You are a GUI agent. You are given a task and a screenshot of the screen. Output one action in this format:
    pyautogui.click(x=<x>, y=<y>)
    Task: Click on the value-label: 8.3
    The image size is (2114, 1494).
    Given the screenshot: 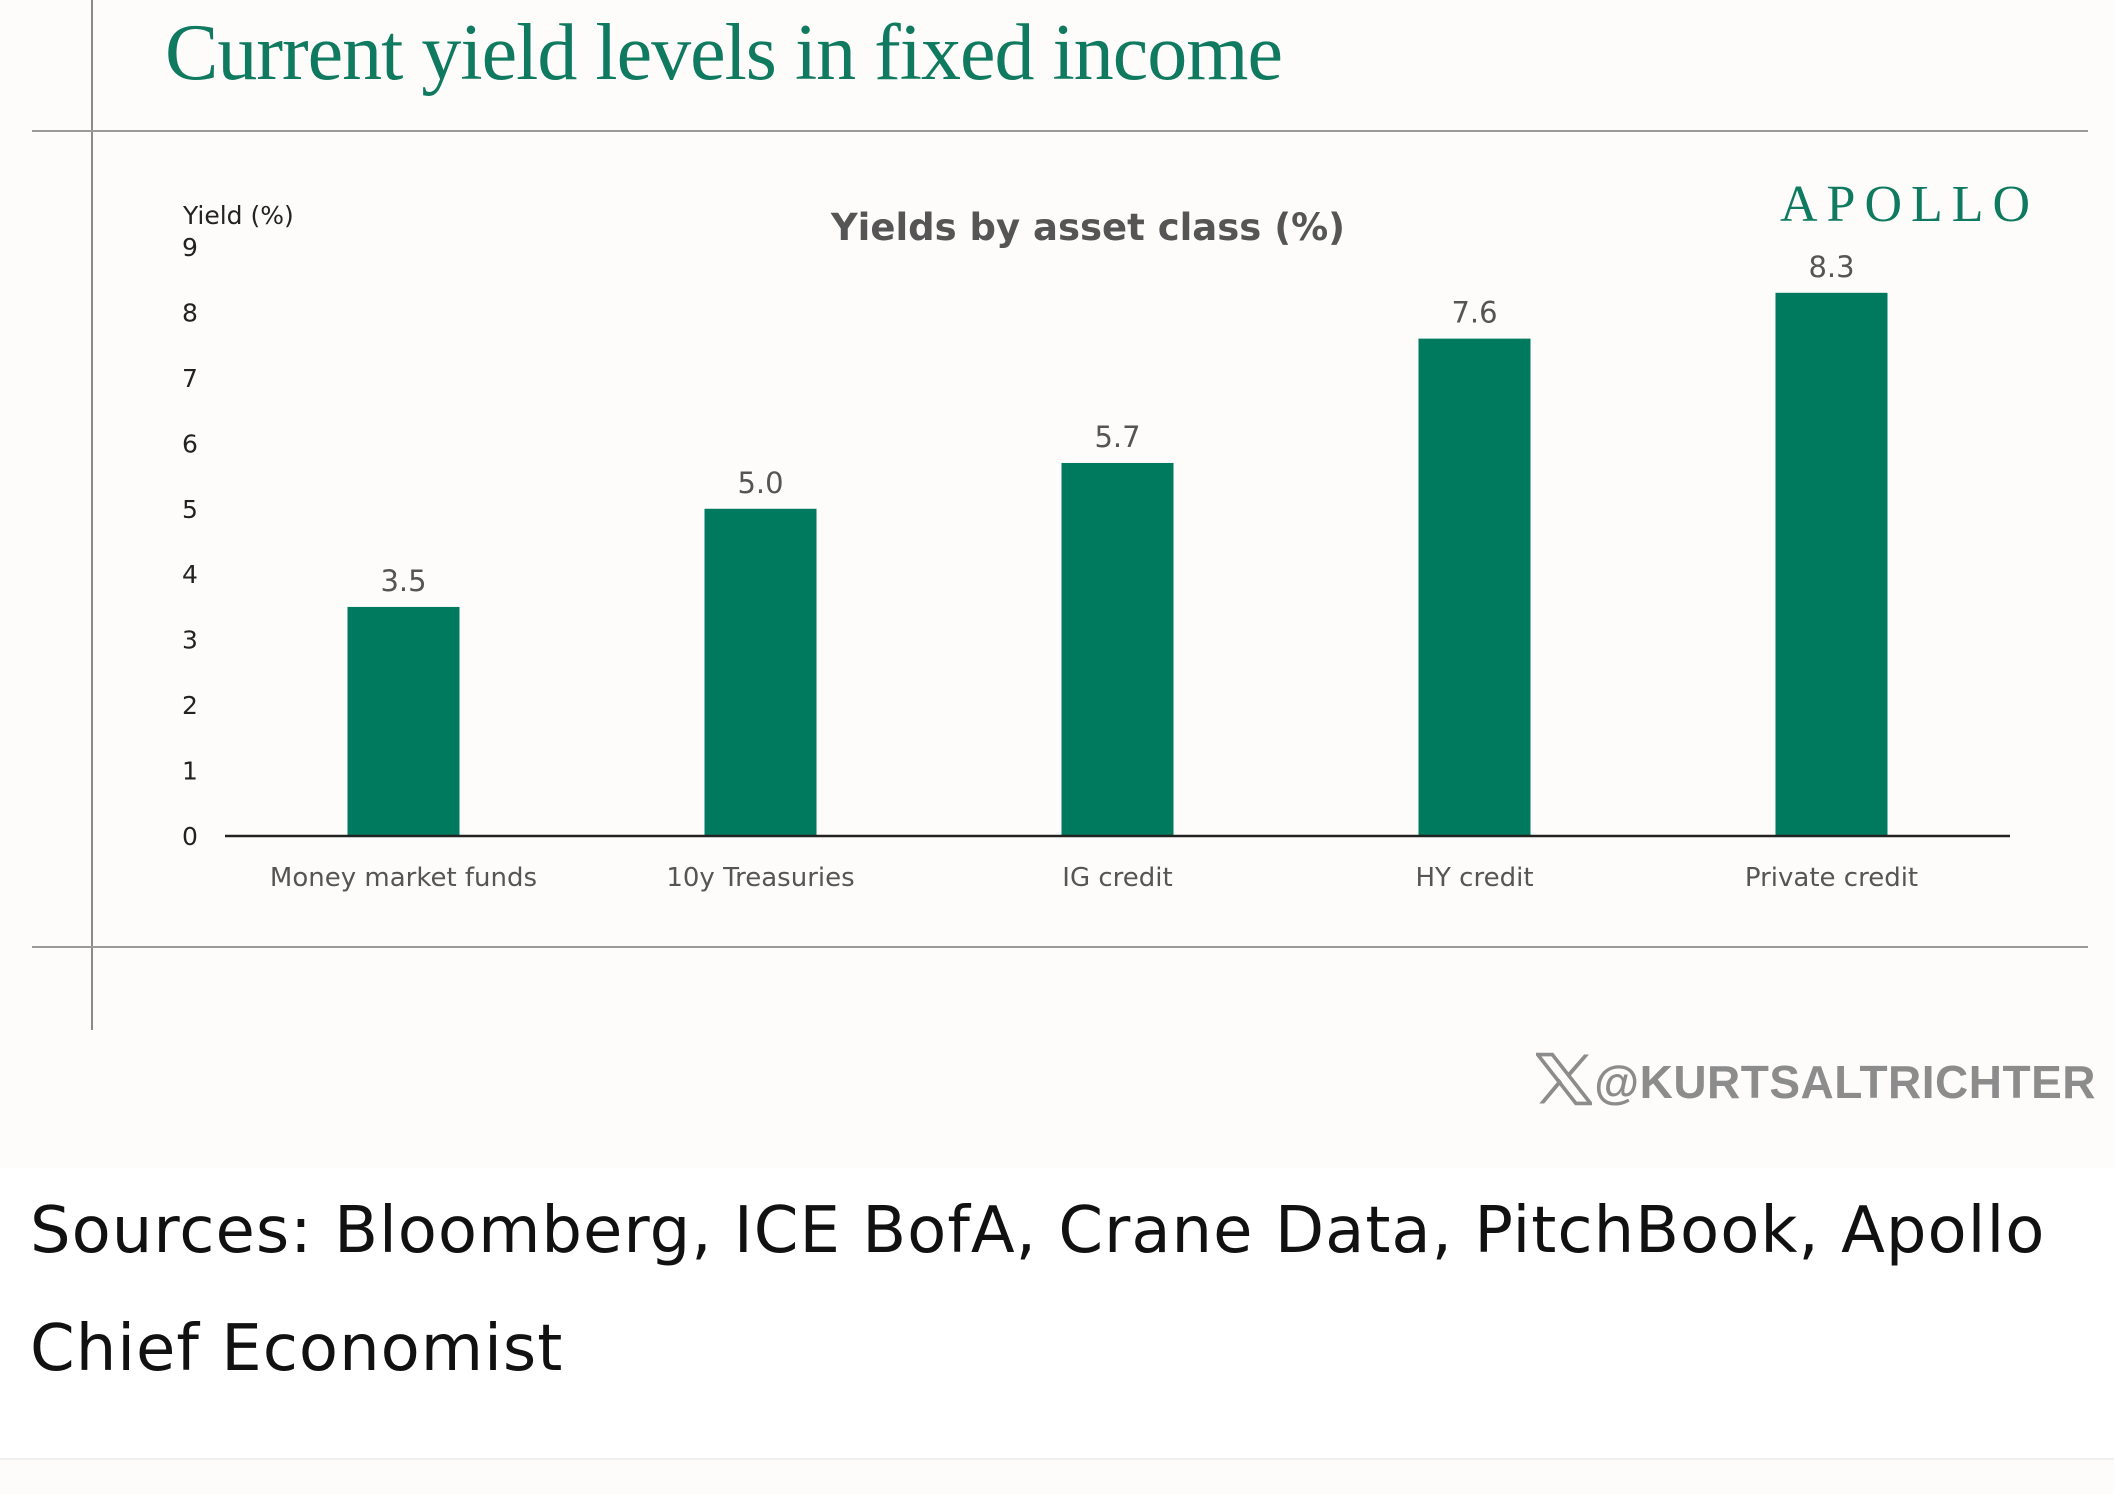 What is the action you would take?
    pyautogui.click(x=1831, y=267)
    